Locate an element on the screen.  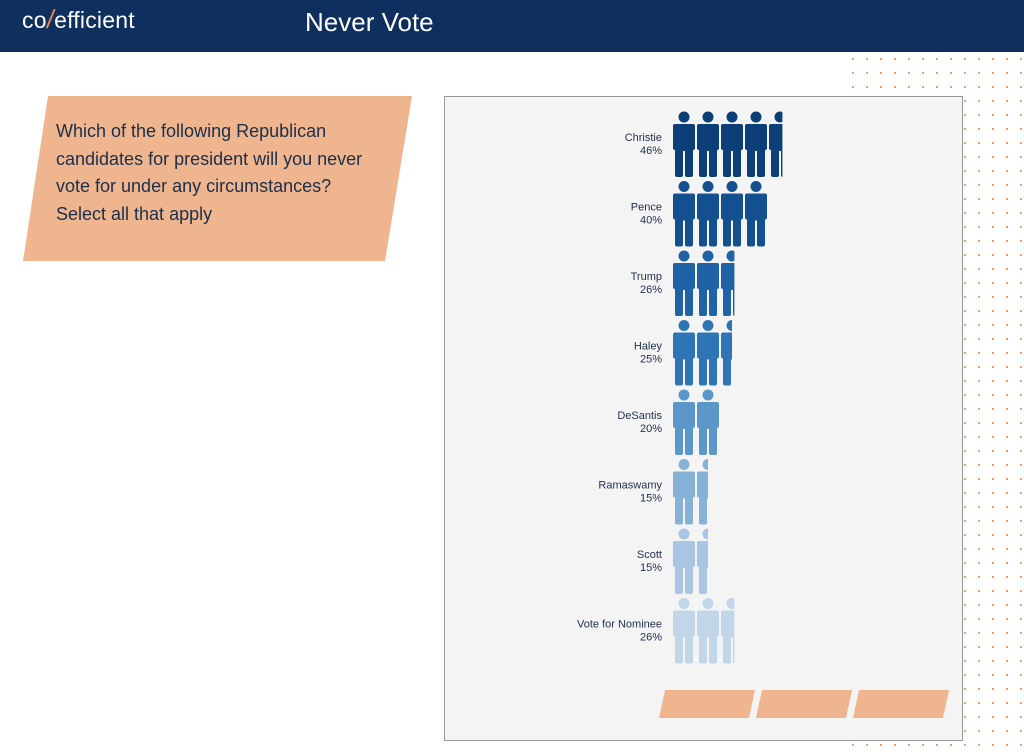
question-callout-shape is located at coordinates (217, 178).